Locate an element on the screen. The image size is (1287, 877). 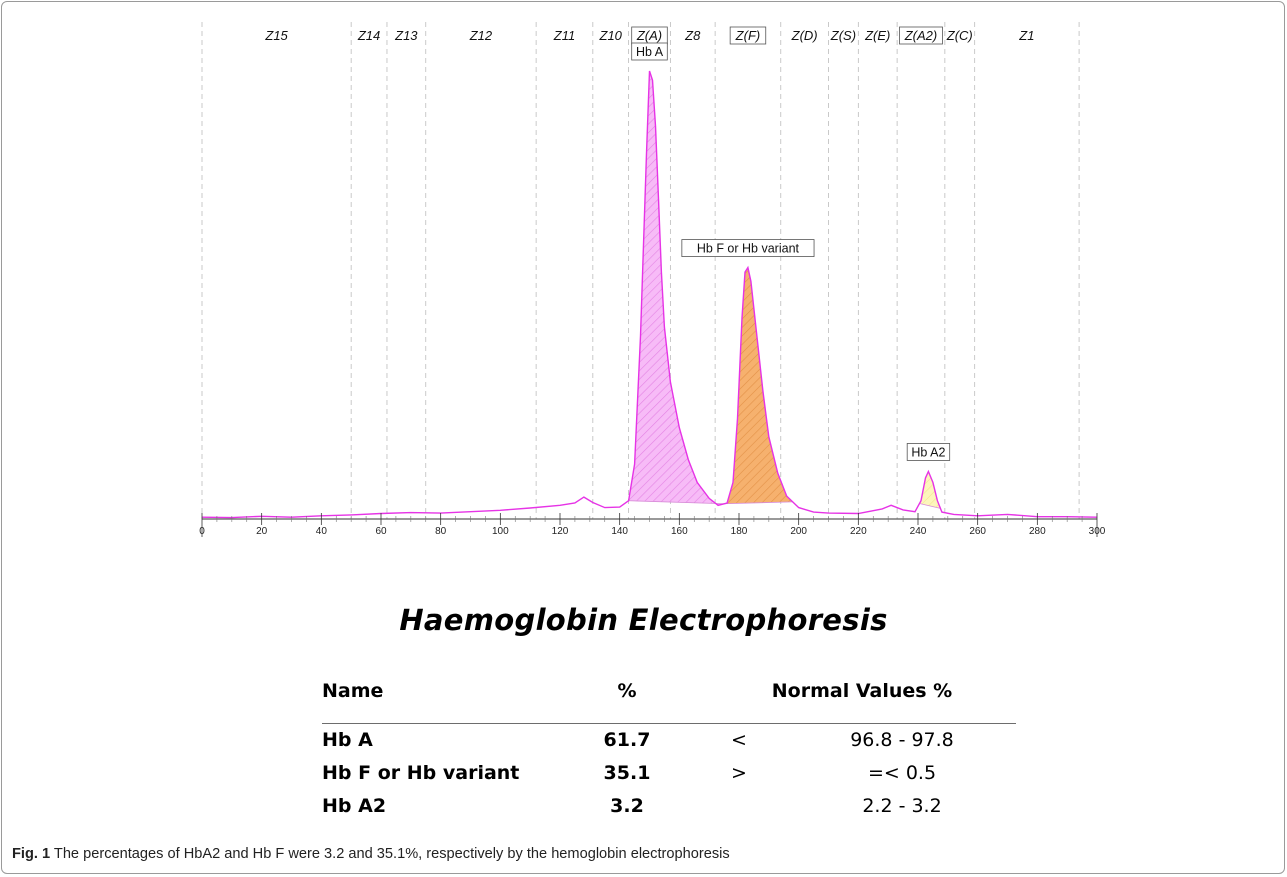
x-tick-label: 260 is located at coordinates (977, 531).